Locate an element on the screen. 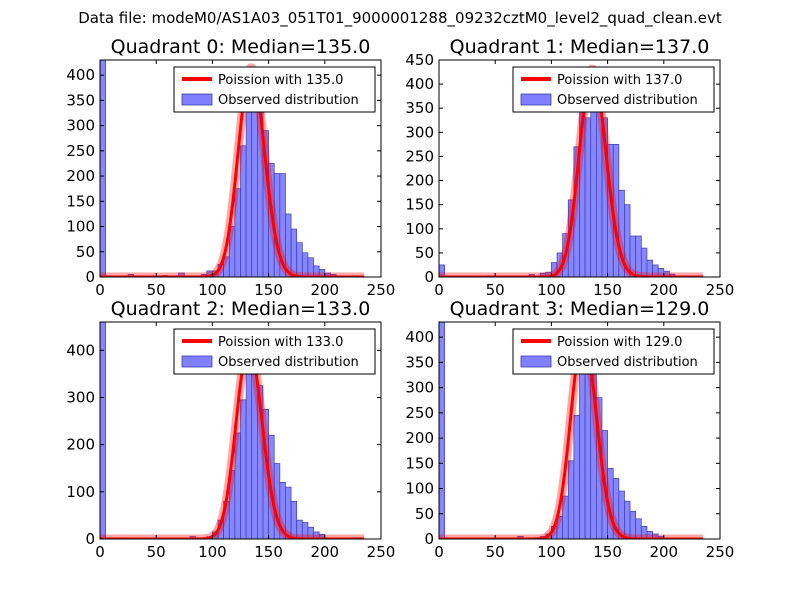 The width and height of the screenshot is (800, 600). legend-poisson-label: Poission with 137.0 is located at coordinates (619, 80).